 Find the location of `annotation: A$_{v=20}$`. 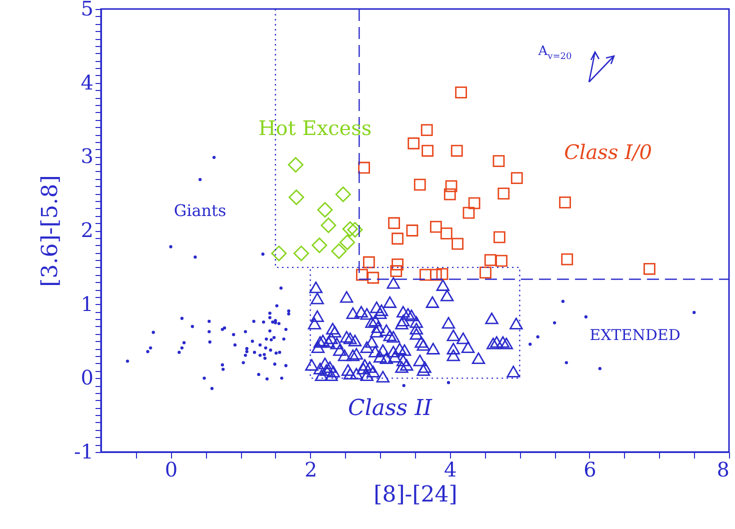

annotation: A$_{v=20}$ is located at coordinates (555, 53).